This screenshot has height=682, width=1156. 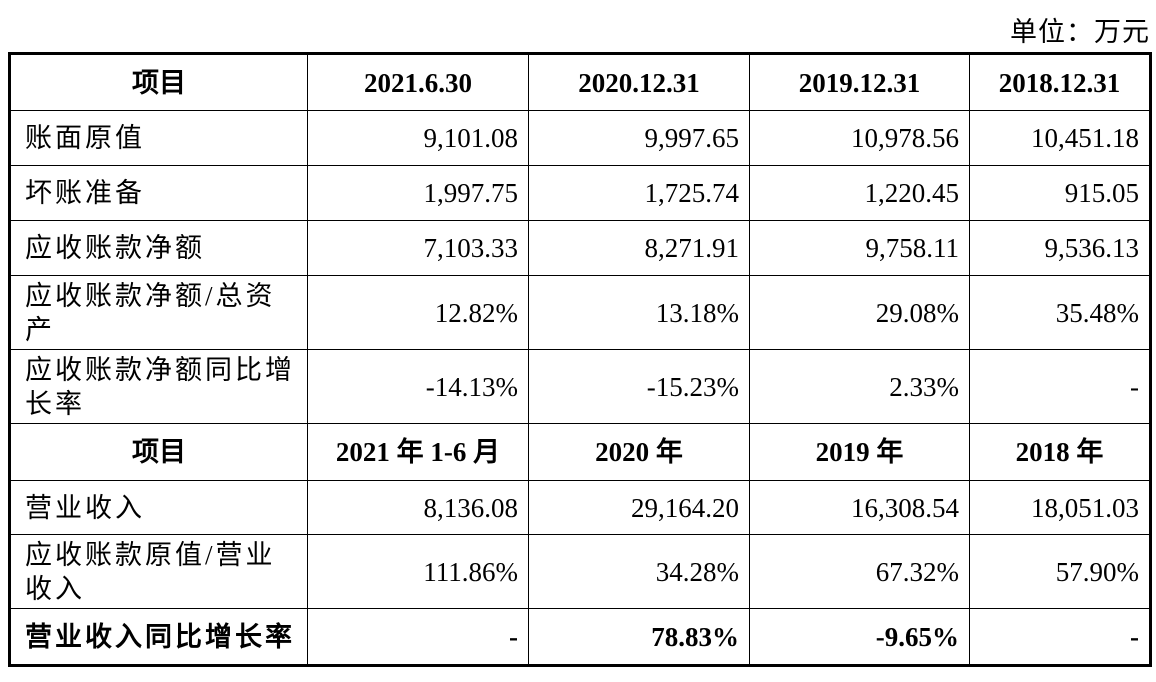 What do you see at coordinates (418, 193) in the screenshot?
I see `table-cell: 1,997.75` at bounding box center [418, 193].